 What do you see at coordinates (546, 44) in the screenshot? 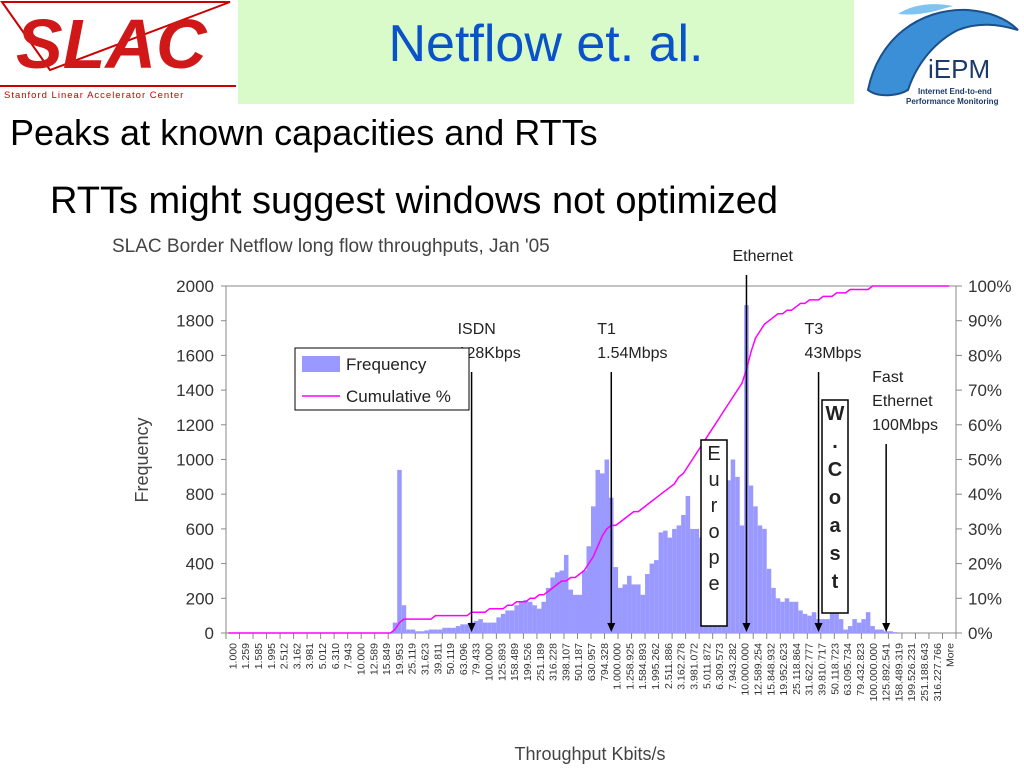
I see `page-title: Netflow et. al.` at bounding box center [546, 44].